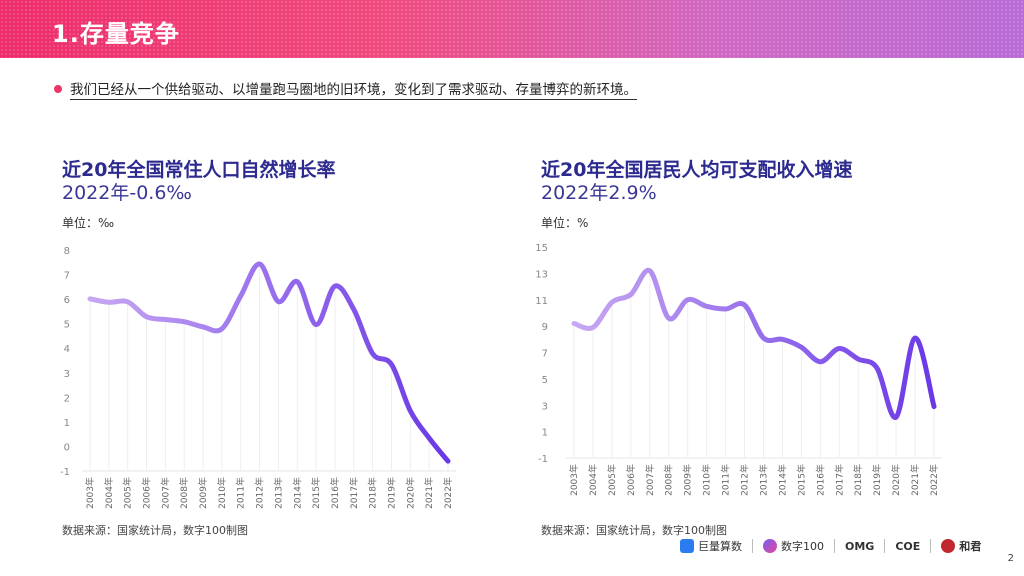 This screenshot has height=576, width=1024. Describe the element at coordinates (745, 480) in the screenshot. I see `x-tick-label: 2012年` at that location.